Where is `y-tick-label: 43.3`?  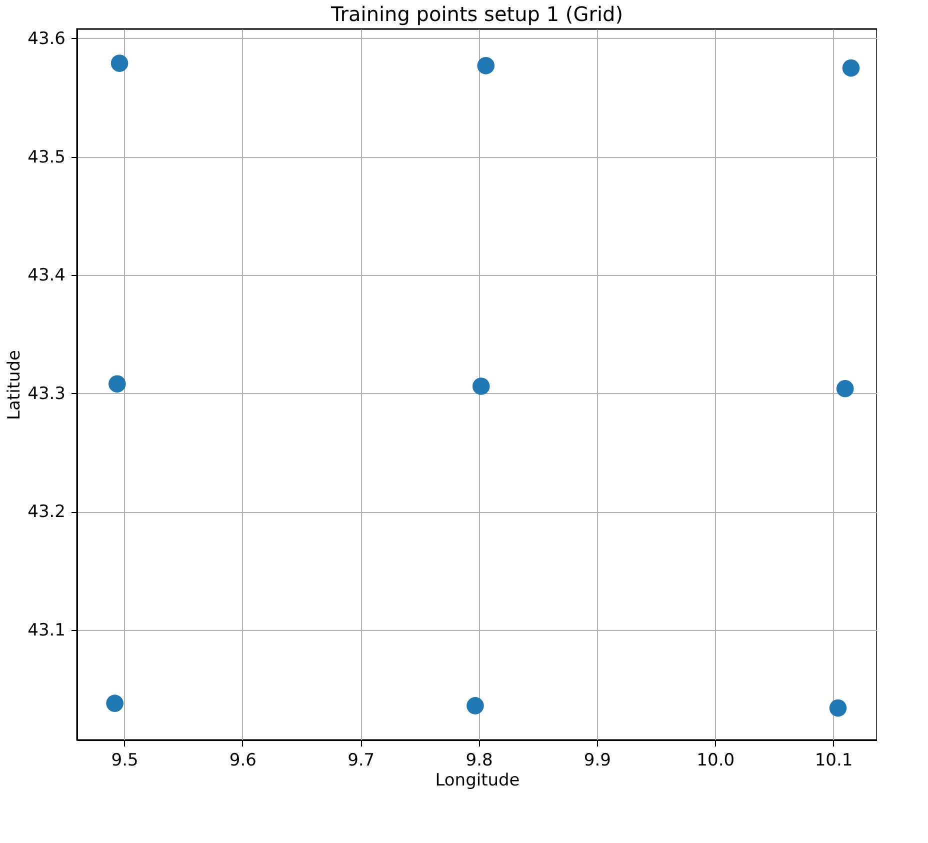 y-tick-label: 43.3 is located at coordinates (47, 394).